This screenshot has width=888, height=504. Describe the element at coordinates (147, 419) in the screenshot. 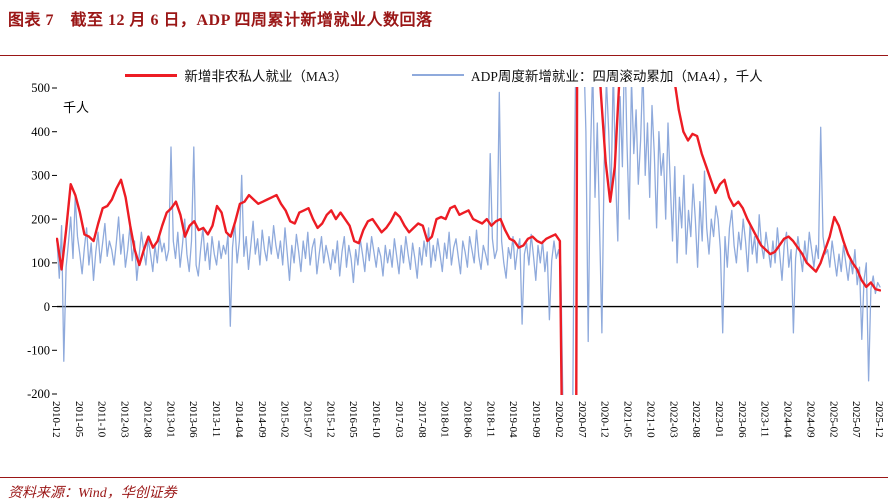

I see `x-tick-label: 2012-08` at that location.